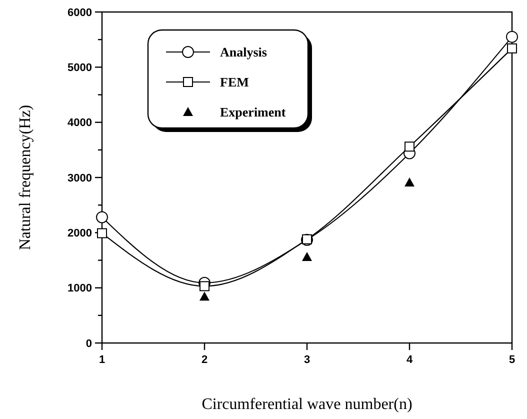 Image resolution: width=527 pixels, height=419 pixels. I want to click on y-tick-label: 1000, so click(80, 288).